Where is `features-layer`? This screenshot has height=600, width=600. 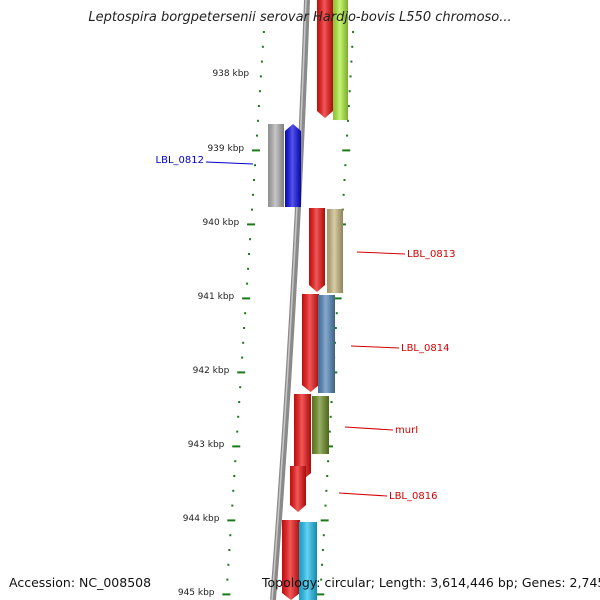
features-layer is located at coordinates (308, 300).